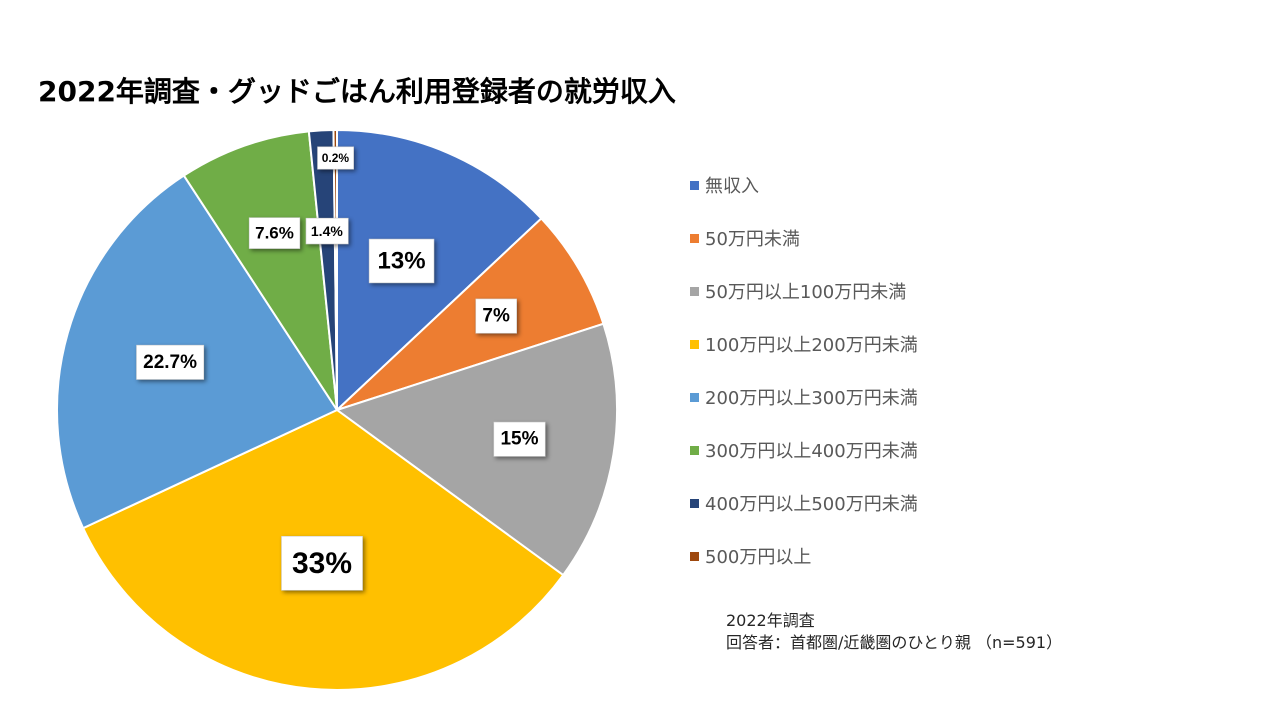 This screenshot has height=720, width=1280. I want to click on data-label-1: 13%, so click(402, 260).